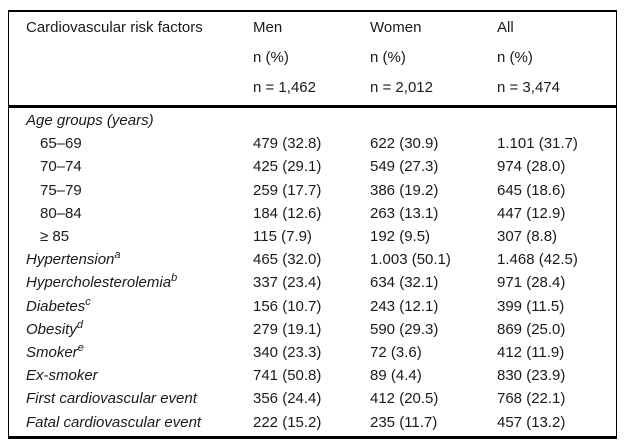 The image size is (627, 446). I want to click on header-total-all: n = 3,474, so click(528, 87).